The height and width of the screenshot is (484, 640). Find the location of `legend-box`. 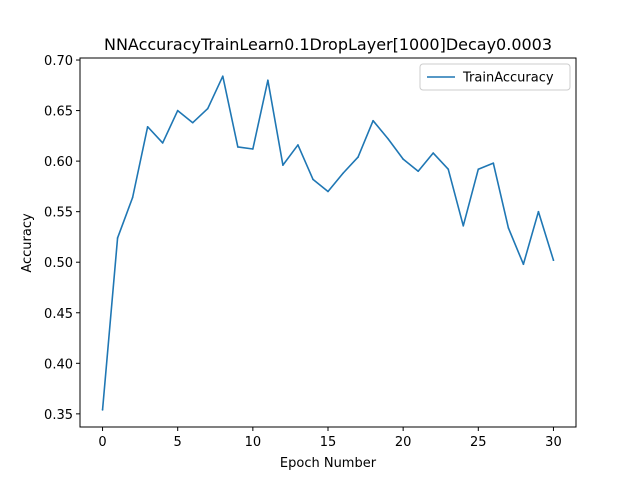

legend-box is located at coordinates (495, 77).